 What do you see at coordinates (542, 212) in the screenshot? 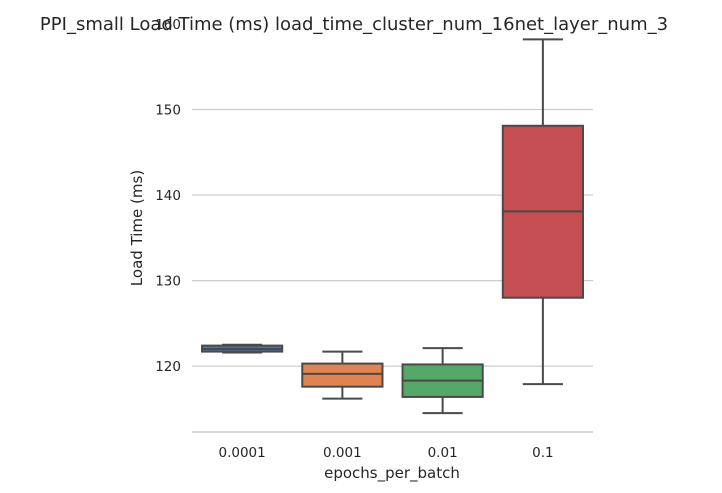
I see `box-0.1` at bounding box center [542, 212].